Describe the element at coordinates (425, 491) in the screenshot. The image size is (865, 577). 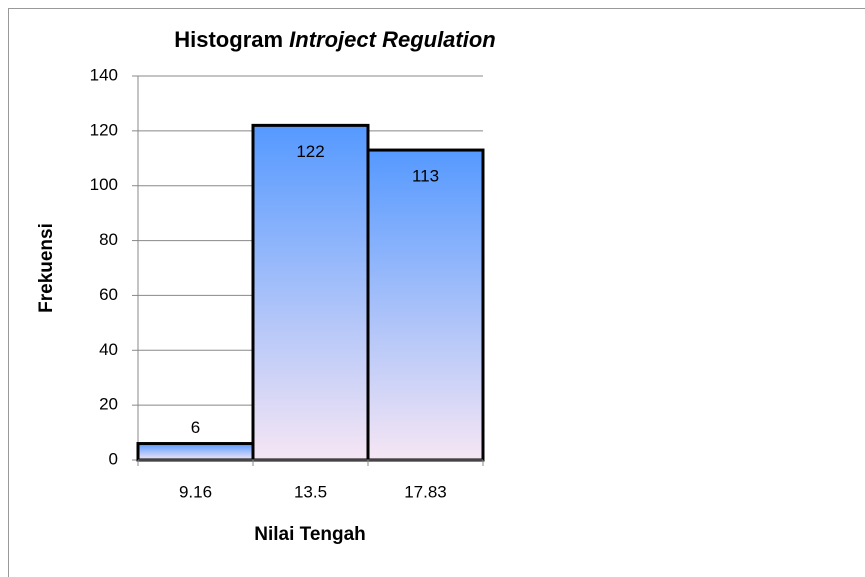
I see `x-tick-label: 17.83` at that location.